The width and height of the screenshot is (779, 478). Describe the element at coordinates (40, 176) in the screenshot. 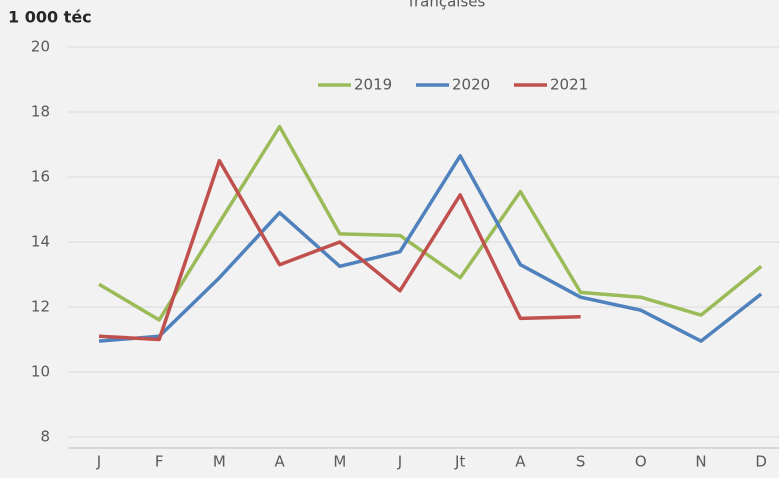

I see `y-tick-label: 16` at that location.